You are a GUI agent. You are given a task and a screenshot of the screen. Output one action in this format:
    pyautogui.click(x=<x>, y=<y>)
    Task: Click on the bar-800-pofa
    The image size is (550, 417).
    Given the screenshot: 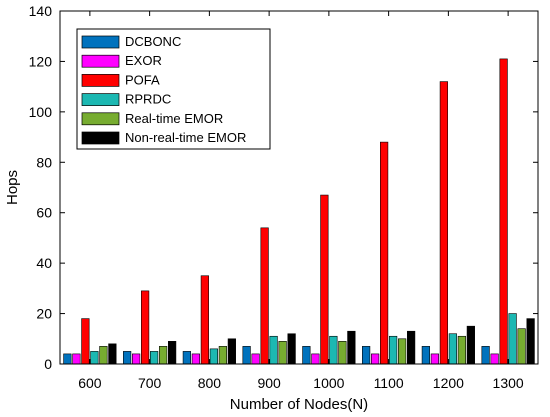 What is the action you would take?
    pyautogui.click(x=204, y=320)
    